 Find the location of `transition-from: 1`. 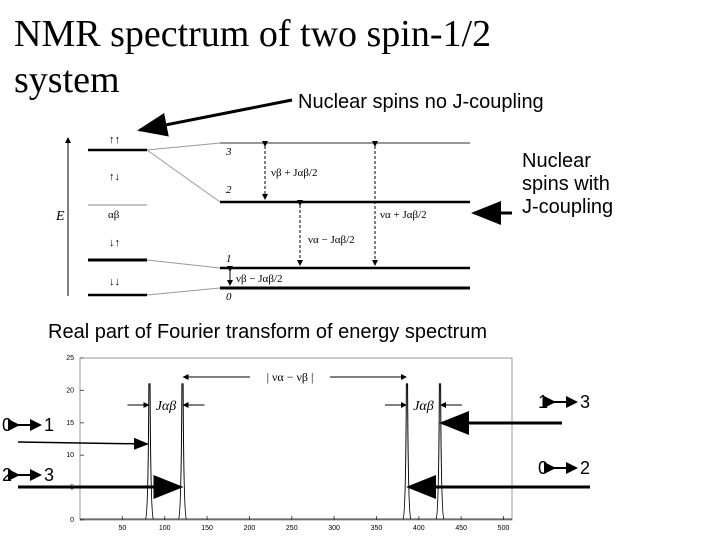

transition-from: 1 is located at coordinates (543, 402).